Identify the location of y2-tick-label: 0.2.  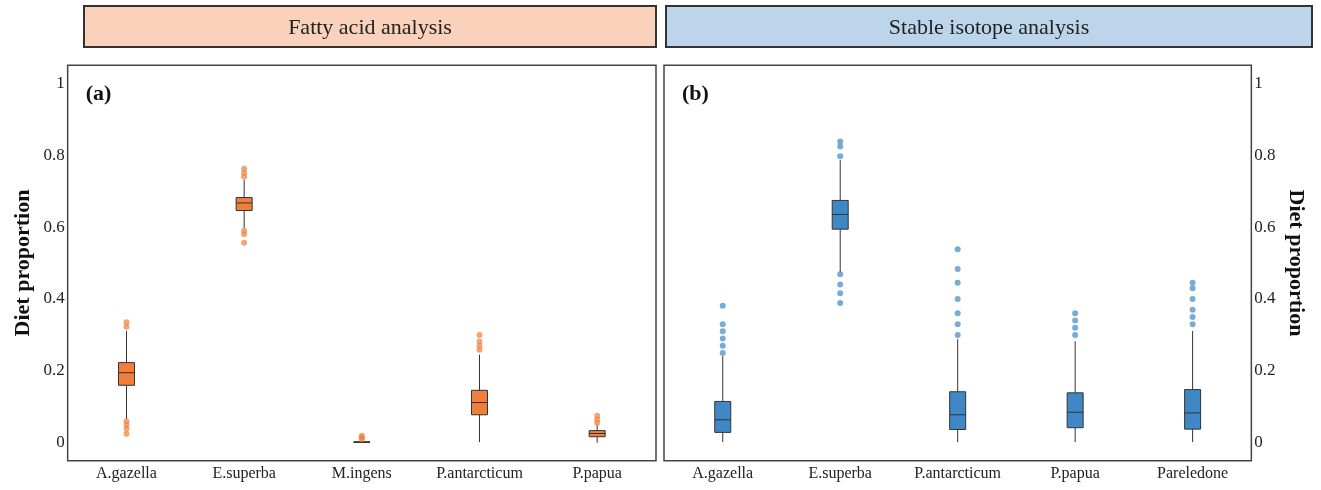
(1265, 370).